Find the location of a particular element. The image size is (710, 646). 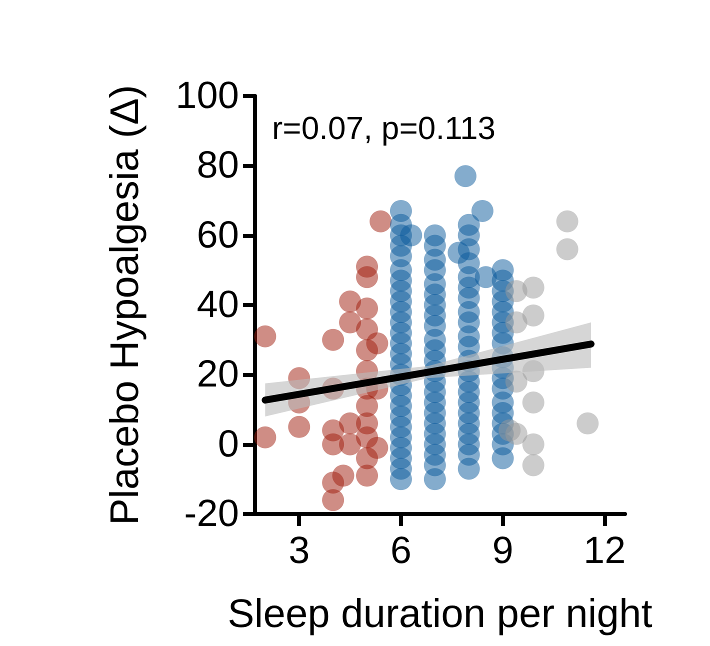

x-tick-label: 9 is located at coordinates (503, 551).